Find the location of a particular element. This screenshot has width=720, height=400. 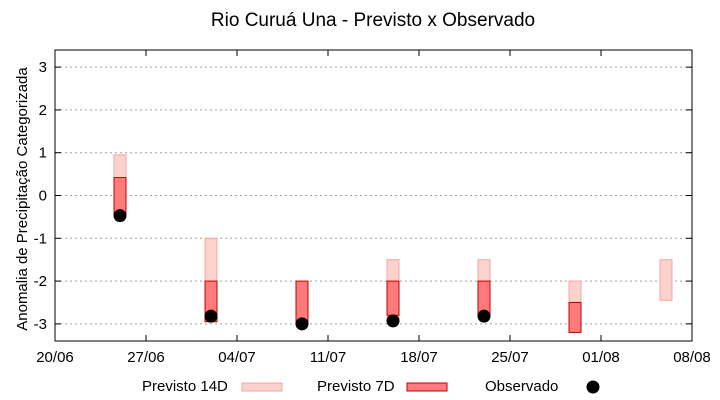

x-tick-label: 11/07 is located at coordinates (328, 357).